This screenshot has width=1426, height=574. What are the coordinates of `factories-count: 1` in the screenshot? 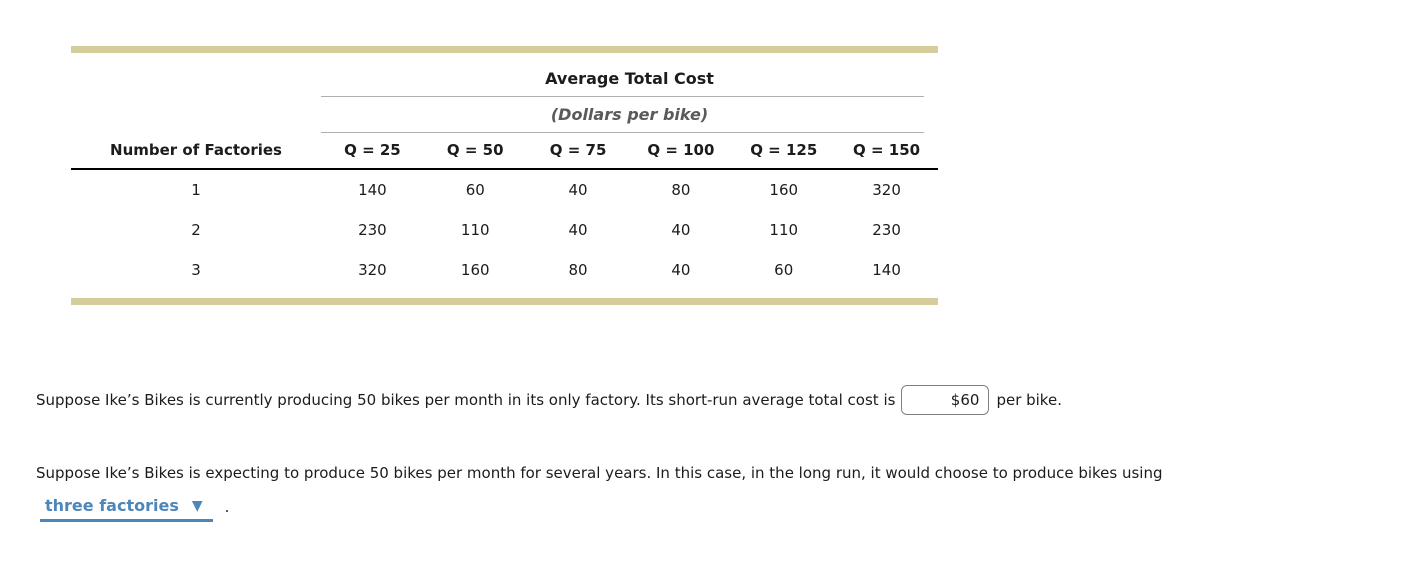 It's located at (196, 190).